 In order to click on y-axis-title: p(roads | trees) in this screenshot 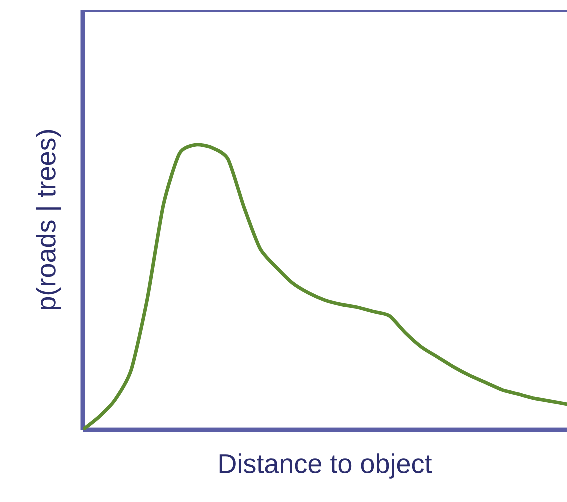, I will do `click(49, 220)`.